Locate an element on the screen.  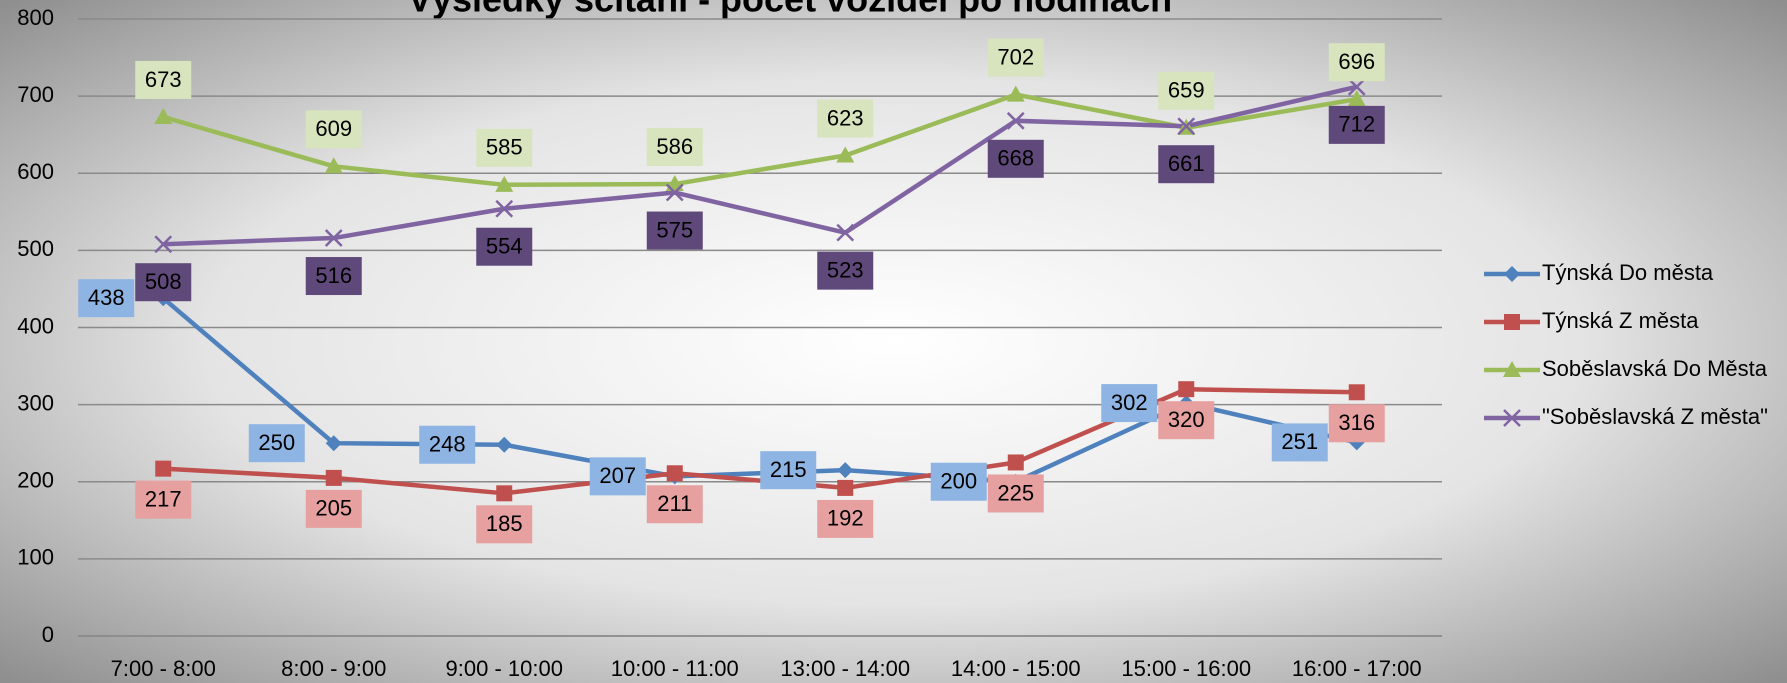
data-label: 320 is located at coordinates (1186, 419).